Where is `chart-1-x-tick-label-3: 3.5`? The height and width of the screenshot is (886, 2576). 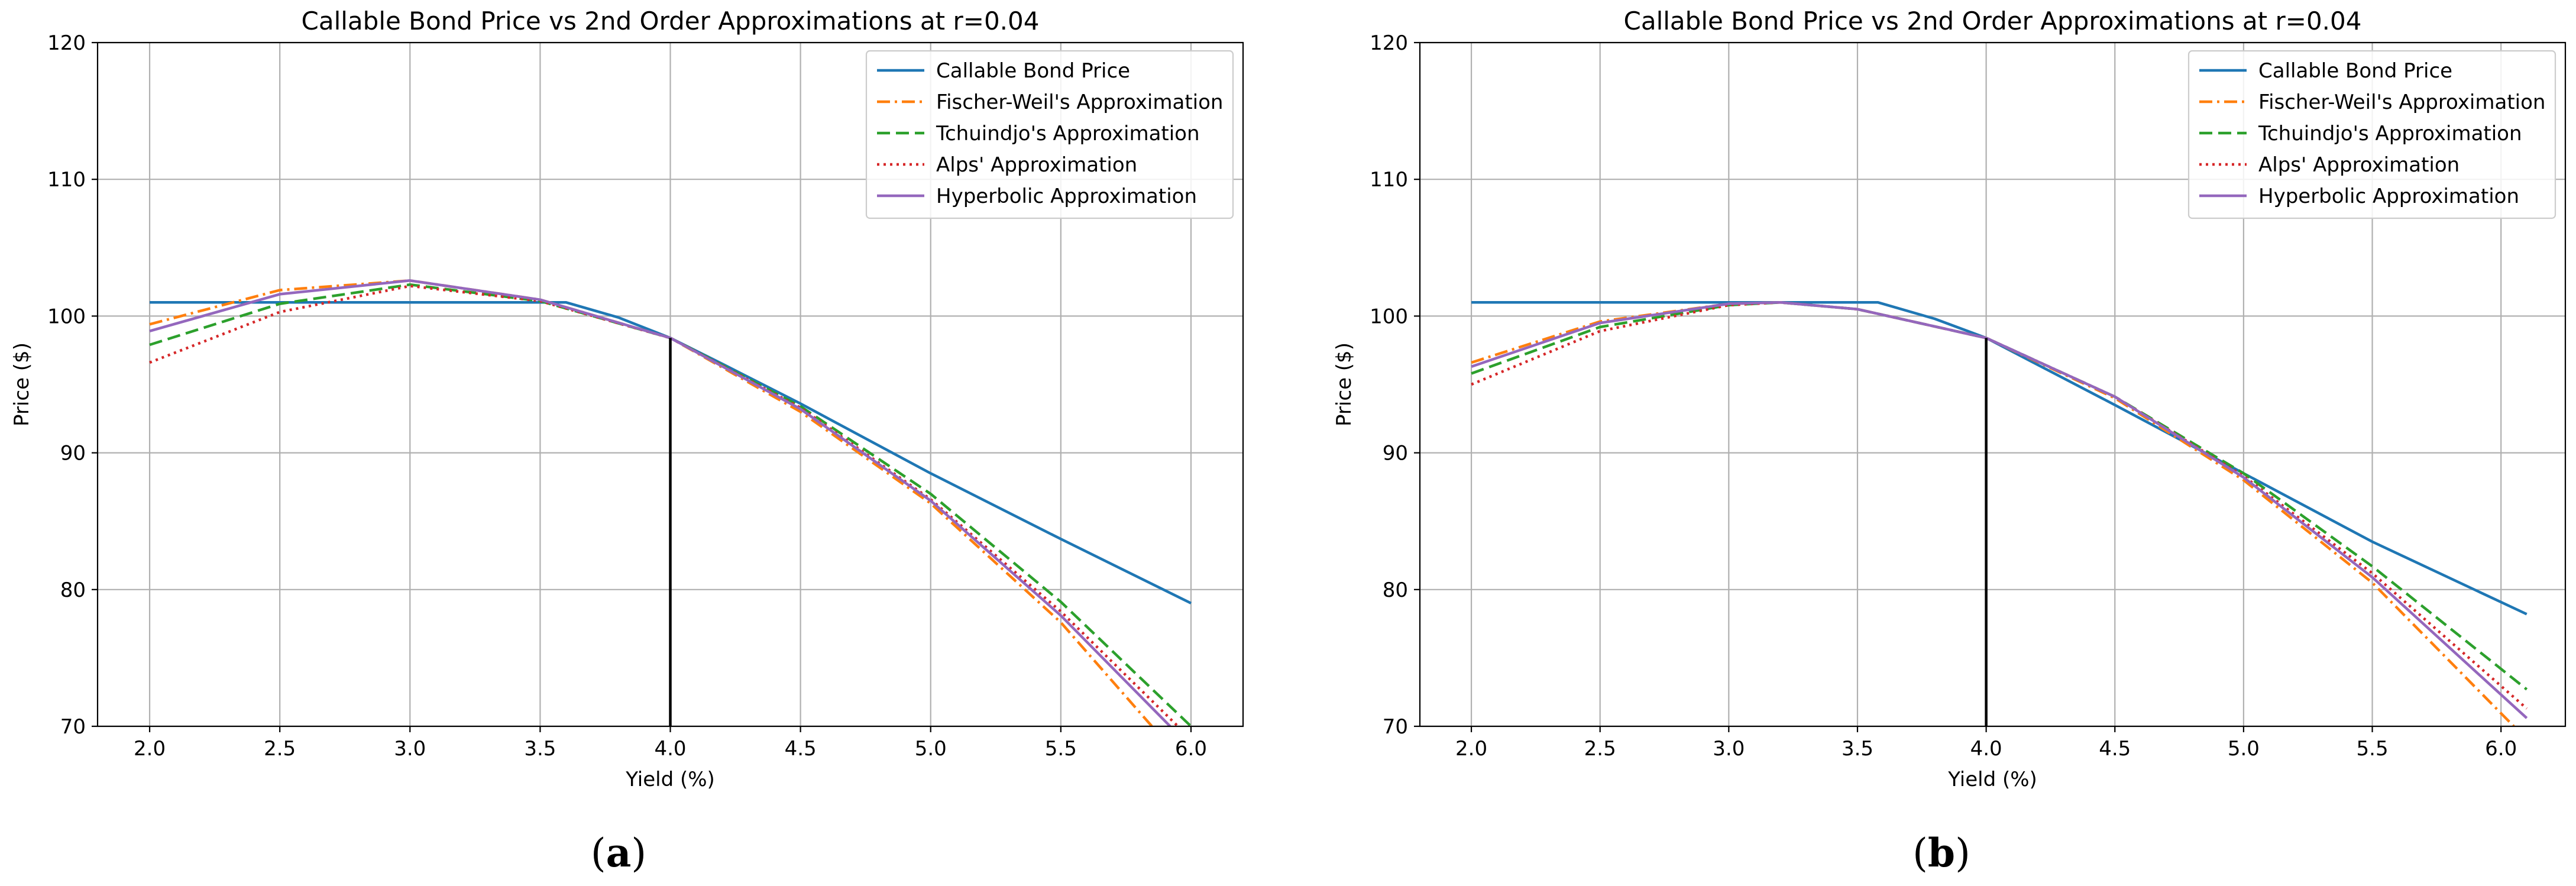
chart-1-x-tick-label-3: 3.5 is located at coordinates (1858, 749).